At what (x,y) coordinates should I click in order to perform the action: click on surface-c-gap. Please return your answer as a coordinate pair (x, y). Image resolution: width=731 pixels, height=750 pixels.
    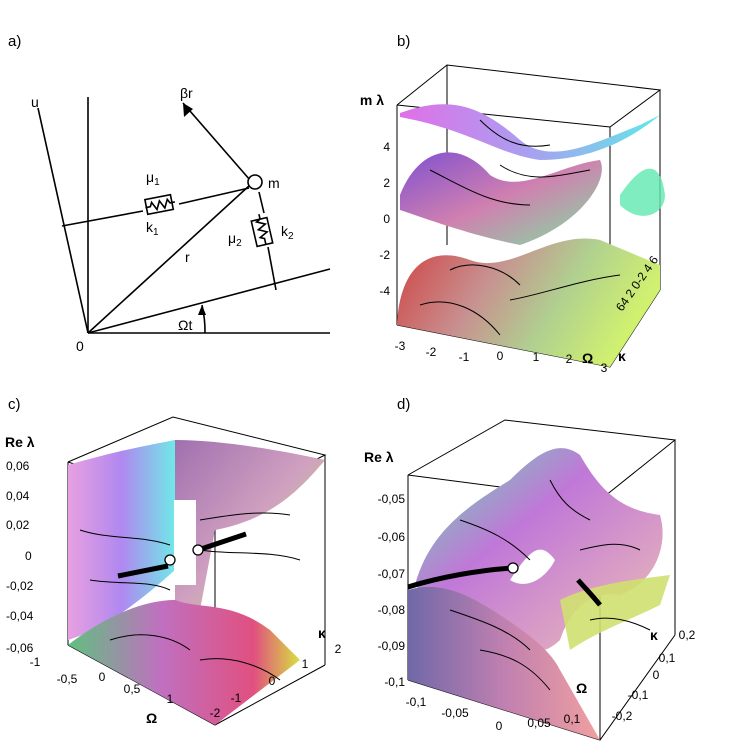
    Looking at the image, I should click on (185, 542).